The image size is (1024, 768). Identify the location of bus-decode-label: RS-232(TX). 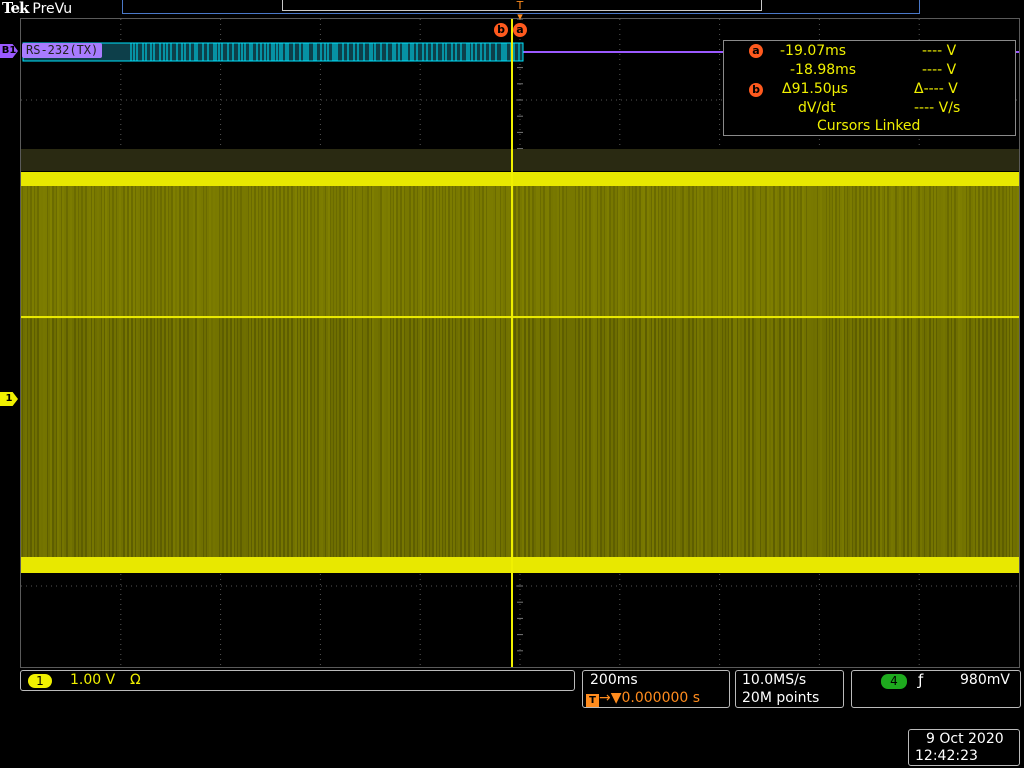
(62, 50).